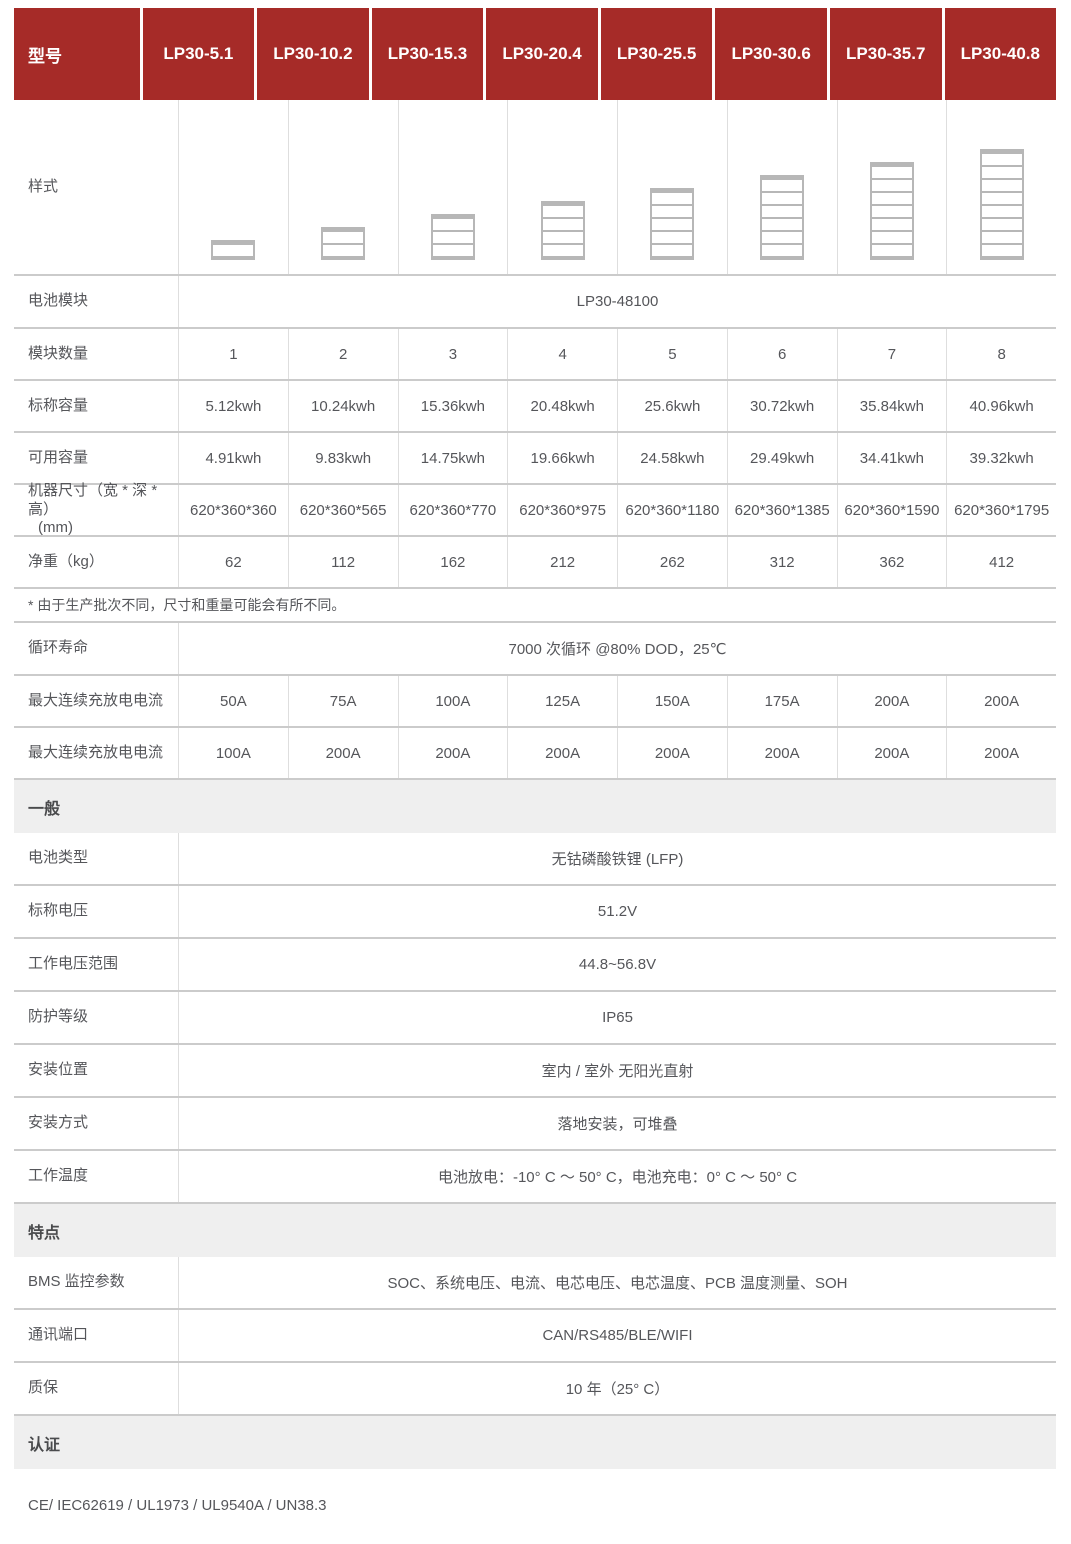 The image size is (1071, 1544). Describe the element at coordinates (885, 54) in the screenshot. I see `model-header-cell: LP30-35.7` at that location.